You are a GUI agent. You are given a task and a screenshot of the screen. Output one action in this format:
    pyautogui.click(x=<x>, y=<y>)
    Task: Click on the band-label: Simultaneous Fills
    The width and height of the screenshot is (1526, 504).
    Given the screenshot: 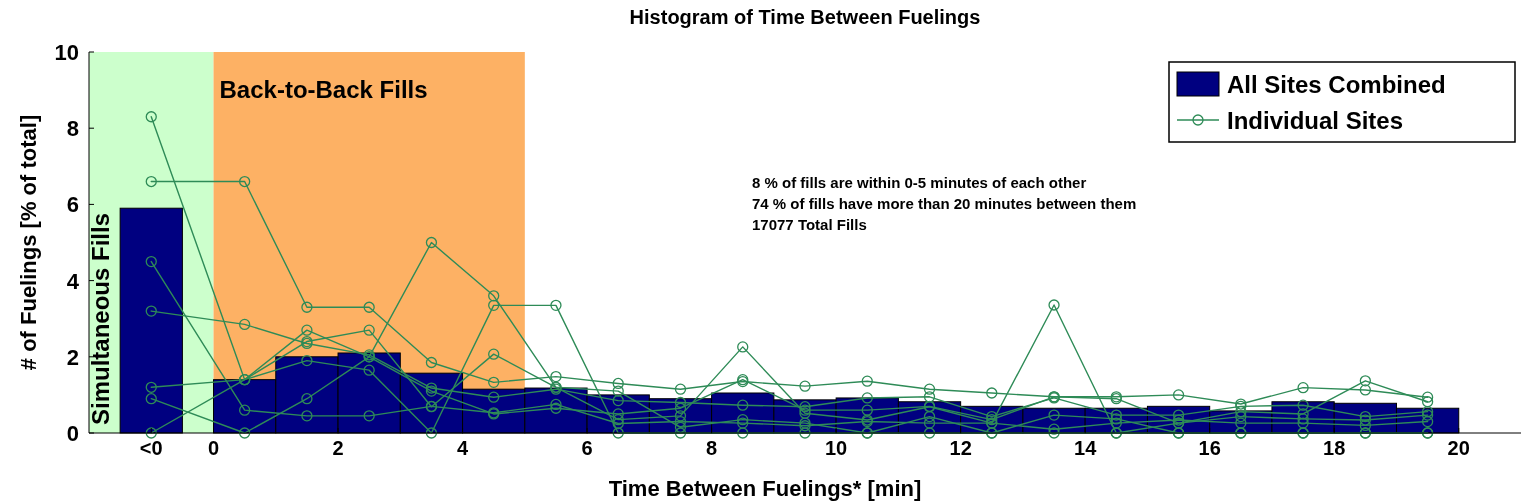 What is the action you would take?
    pyautogui.click(x=100, y=318)
    